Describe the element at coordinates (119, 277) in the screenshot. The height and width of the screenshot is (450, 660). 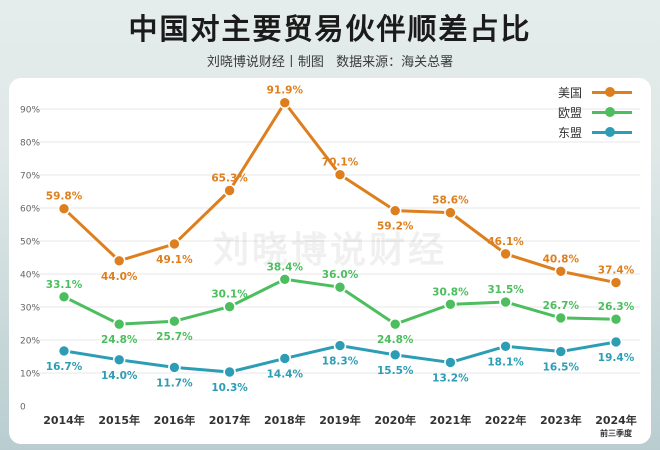
I see `data-label: 44.0%` at that location.